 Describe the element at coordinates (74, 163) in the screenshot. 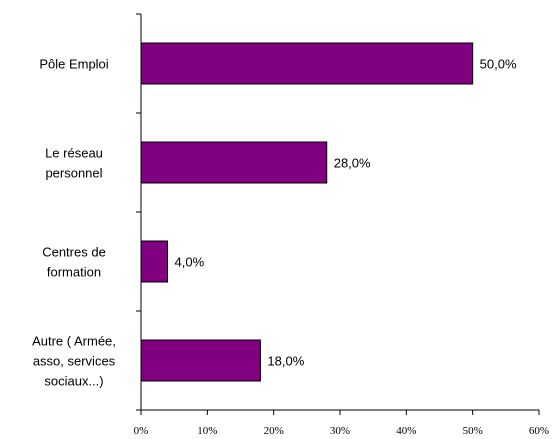

I see `category-label: Le réseau personnel` at that location.